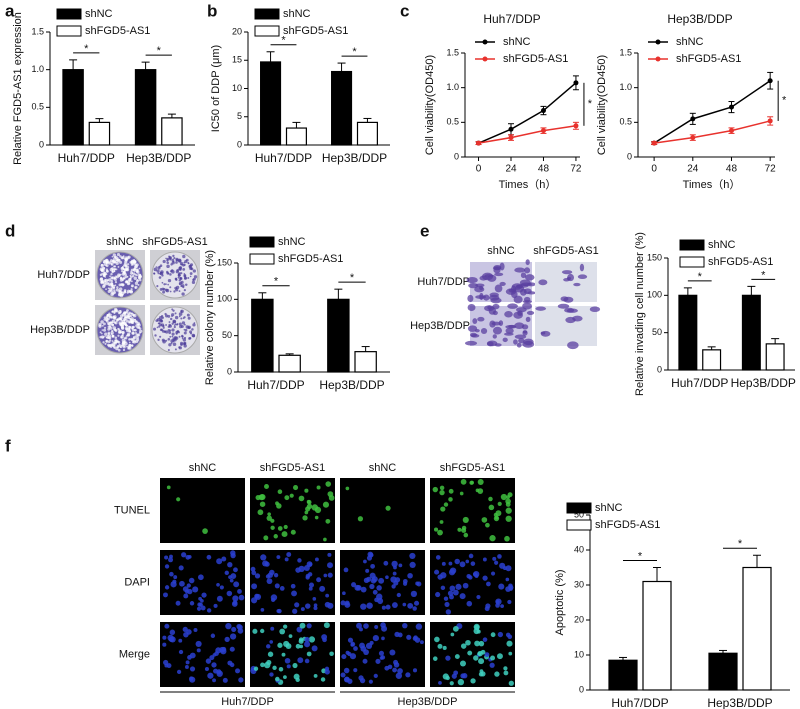 Image resolution: width=800 pixels, height=709 pixels. What do you see at coordinates (430, 105) in the screenshot?
I see `y-axis-label: Cell viability(OD450)` at bounding box center [430, 105].